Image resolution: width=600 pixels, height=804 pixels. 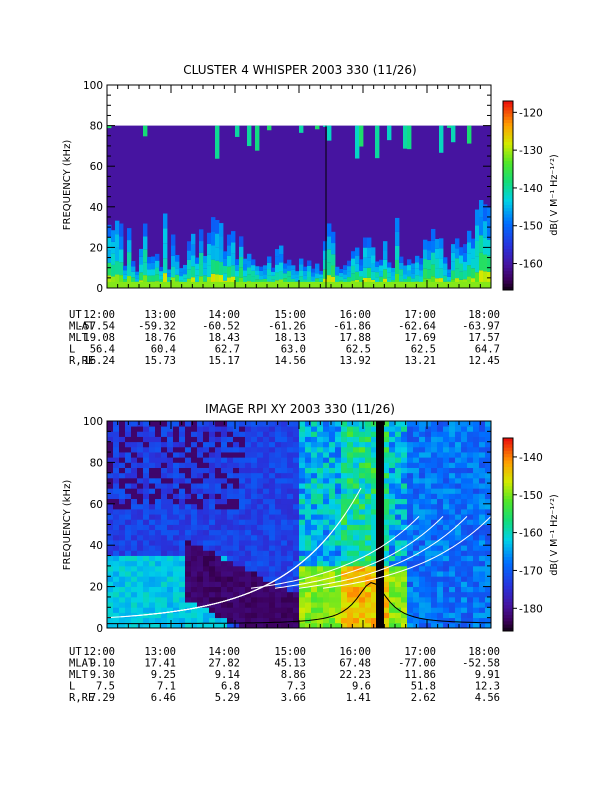 What do you see at coordinates (531, 151) in the screenshot?
I see `colorbar-tick-label: -130` at bounding box center [531, 151].